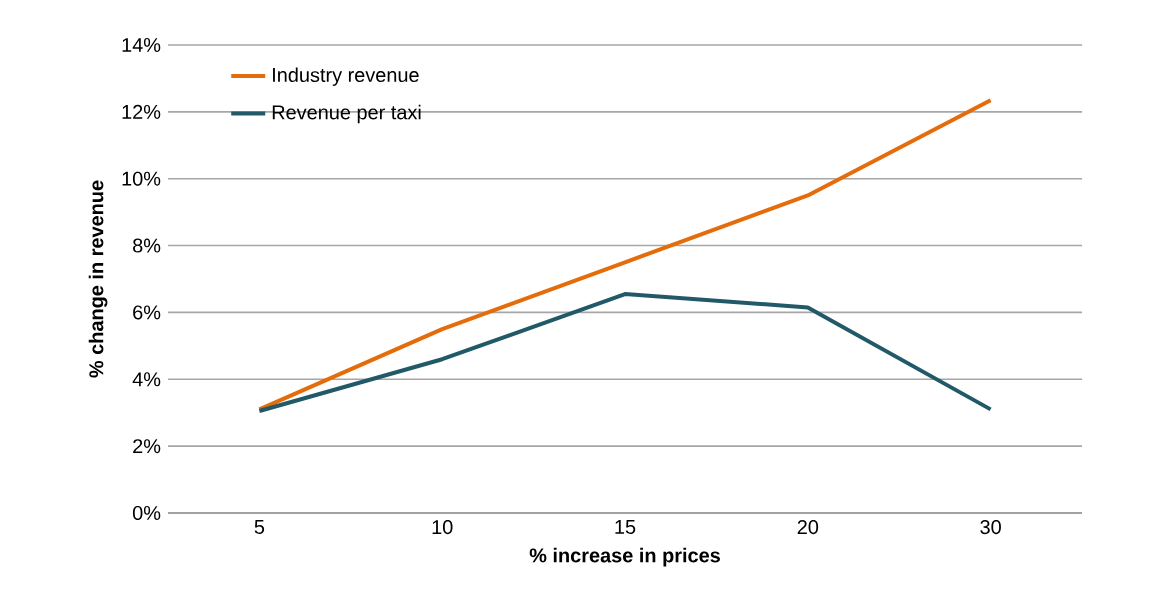  I want to click on x-tick-label: 10, so click(442, 527).